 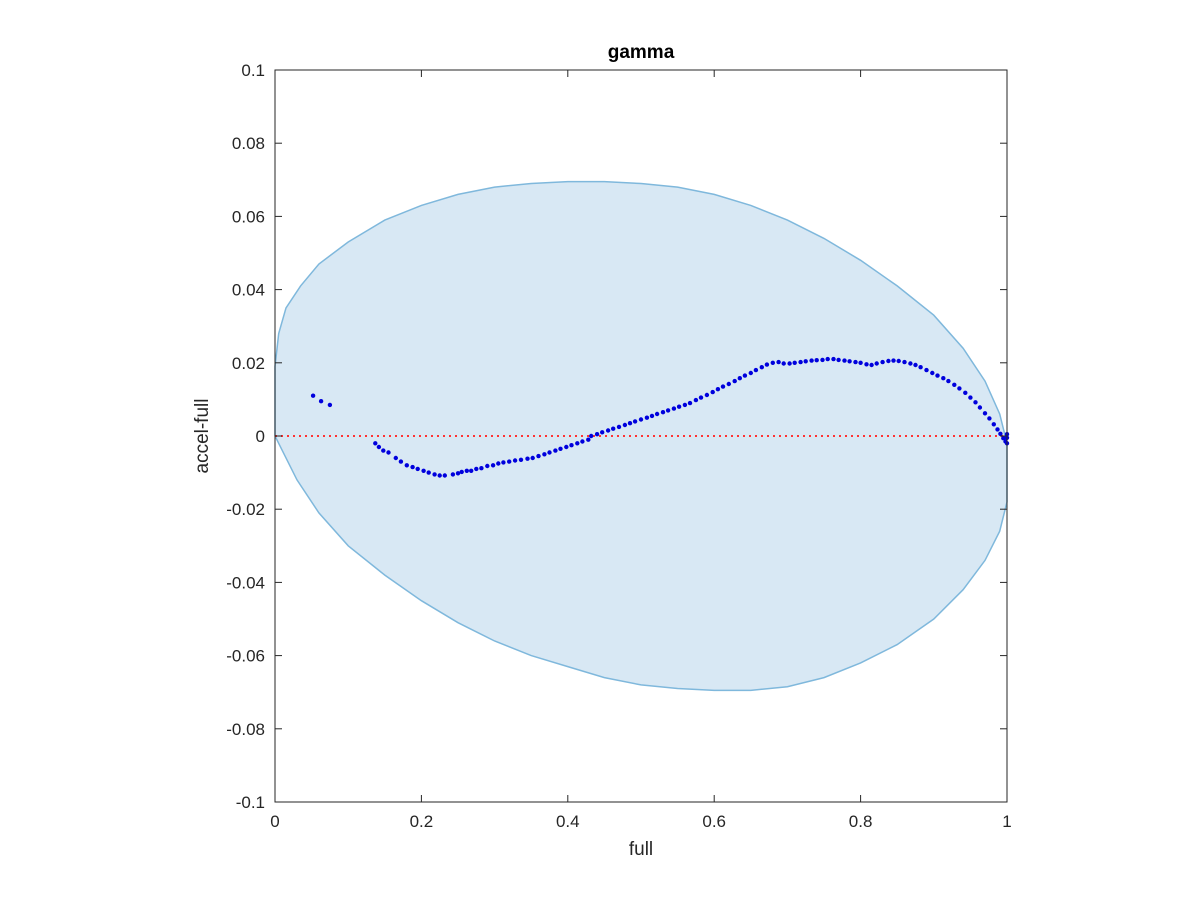 I want to click on y-tick-label: -0.04, so click(x=245, y=582).